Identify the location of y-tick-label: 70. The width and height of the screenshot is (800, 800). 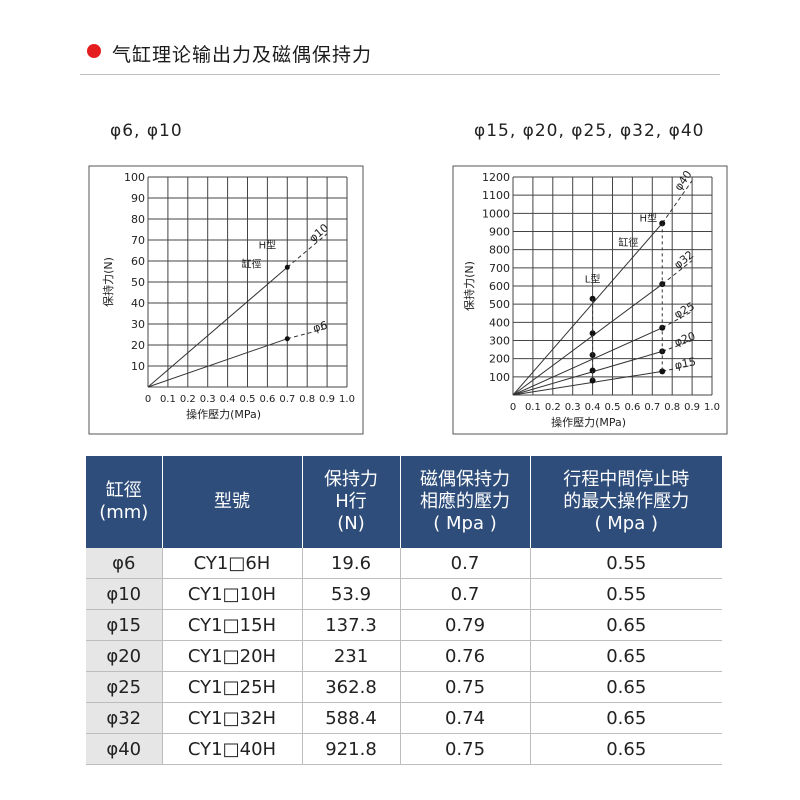
(138, 240).